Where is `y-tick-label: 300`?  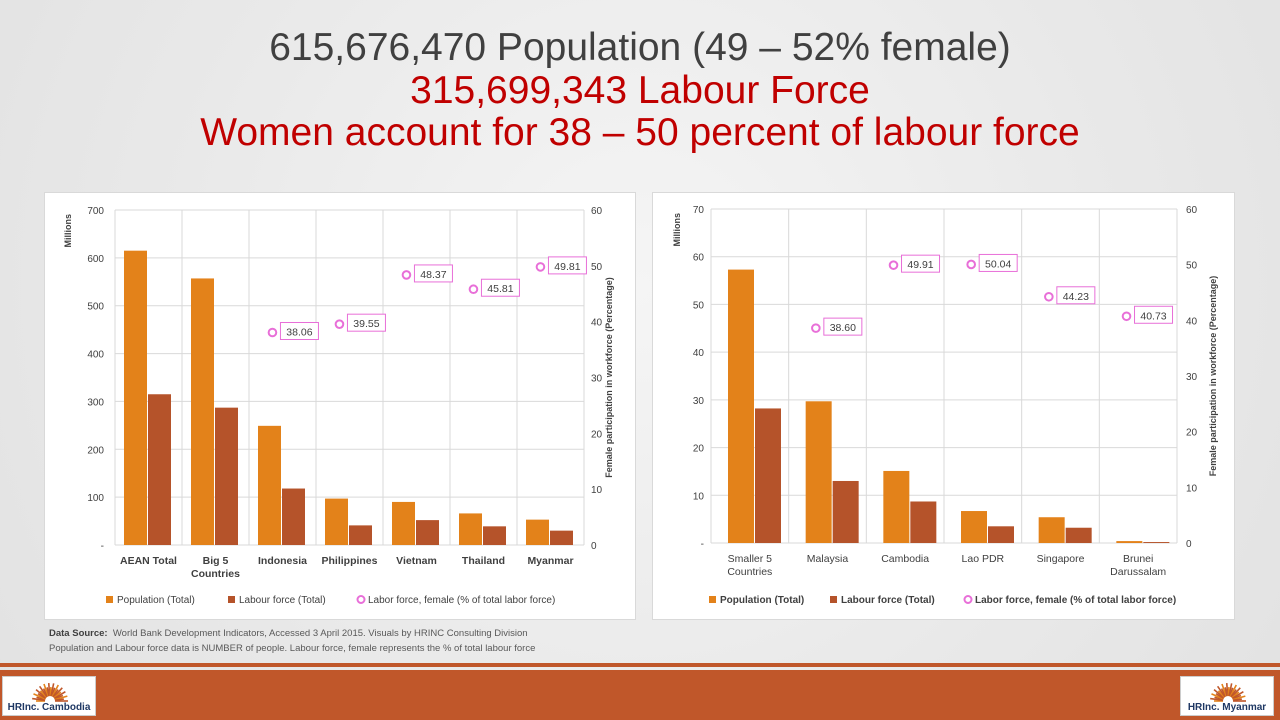
y-tick-label: 300 is located at coordinates (95, 402).